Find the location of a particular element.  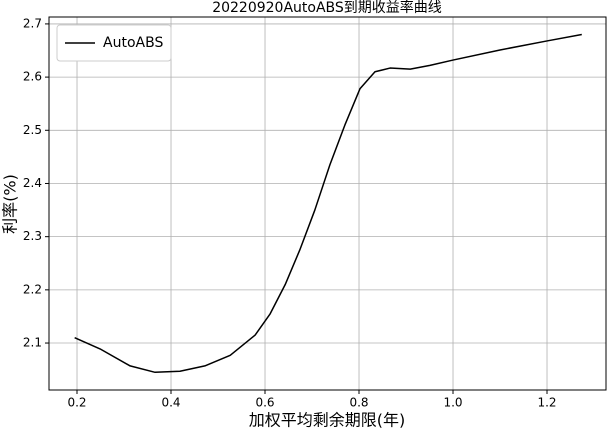

x-tick-label: 1.0 is located at coordinates (452, 403).